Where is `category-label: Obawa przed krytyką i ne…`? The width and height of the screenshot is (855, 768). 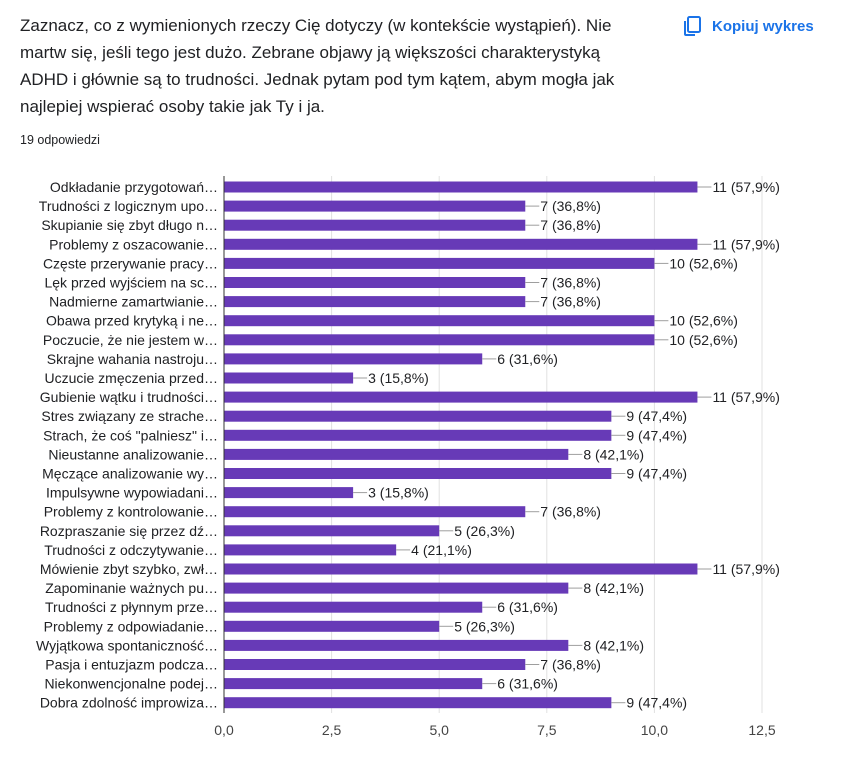
category-label: Obawa przed krytyką i ne… is located at coordinates (132, 321).